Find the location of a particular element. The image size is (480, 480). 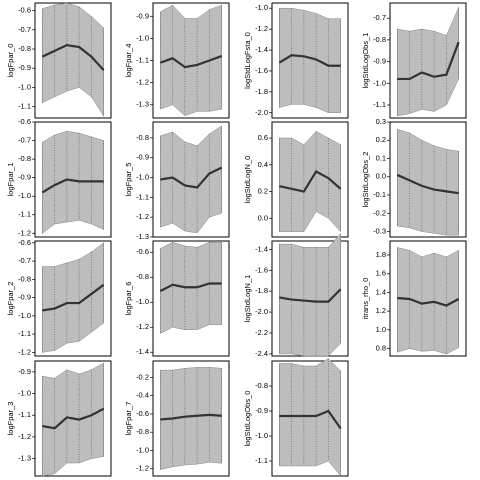

y-tick-label: 0.6 is located at coordinates (263, 137).